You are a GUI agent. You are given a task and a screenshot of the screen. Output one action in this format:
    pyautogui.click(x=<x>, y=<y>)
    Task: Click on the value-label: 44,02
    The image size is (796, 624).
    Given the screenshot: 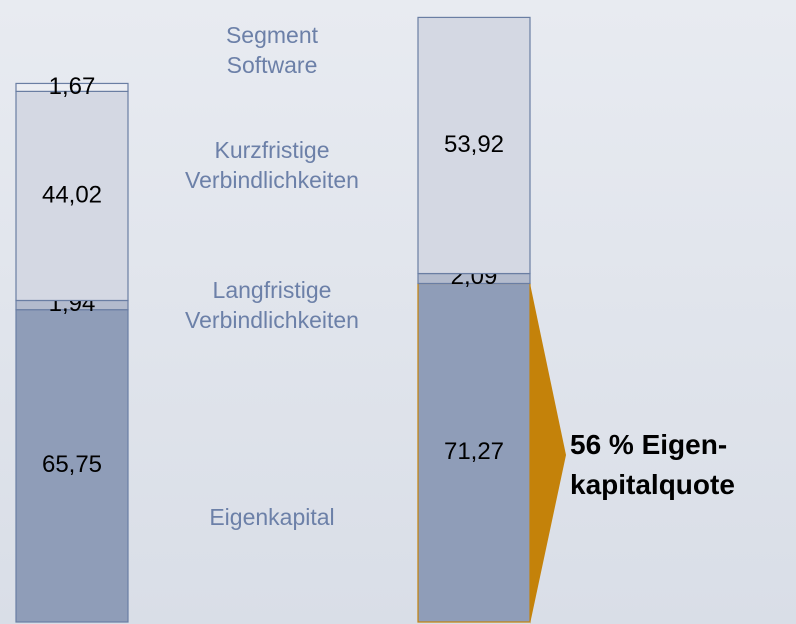 What is the action you would take?
    pyautogui.click(x=72, y=194)
    